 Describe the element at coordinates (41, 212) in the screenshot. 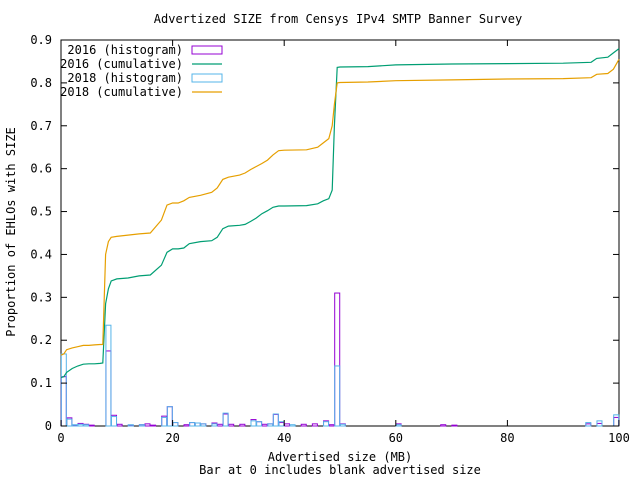

I see `y-tick-label: 0.5` at that location.